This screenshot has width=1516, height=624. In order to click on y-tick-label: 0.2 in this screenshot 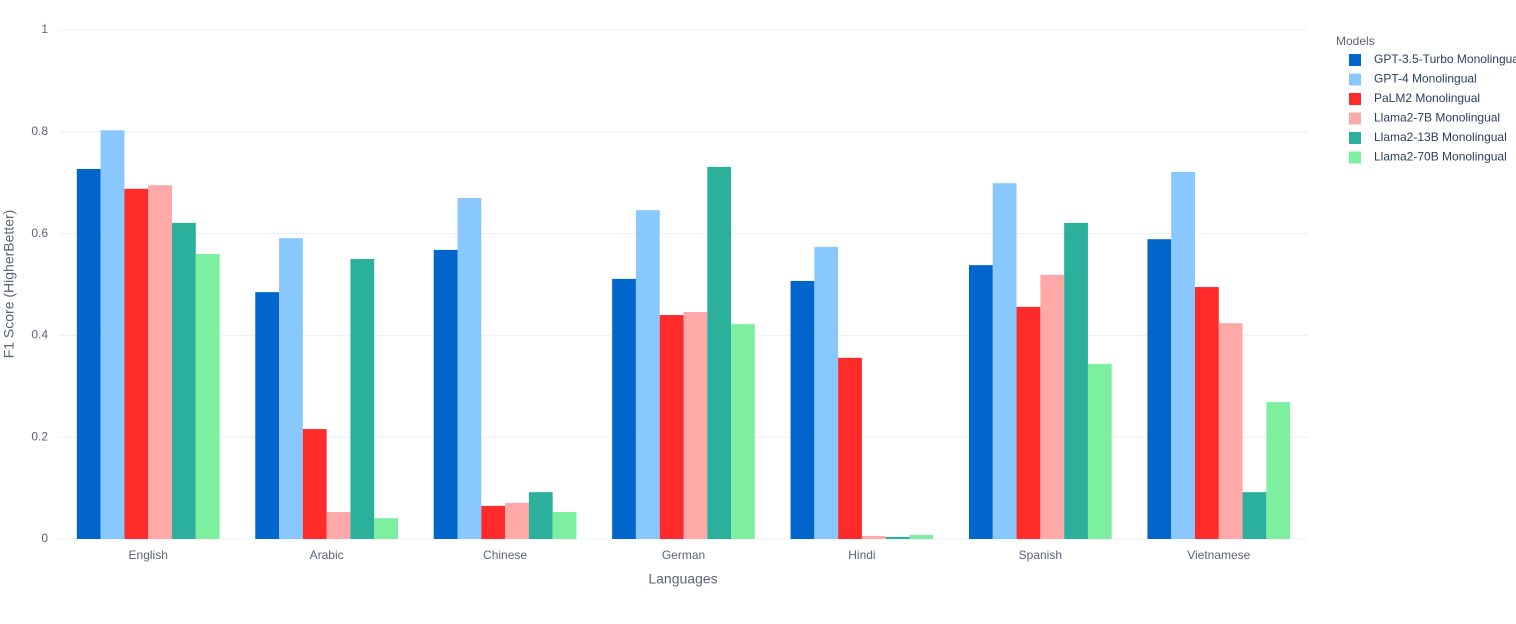, I will do `click(39, 436)`.